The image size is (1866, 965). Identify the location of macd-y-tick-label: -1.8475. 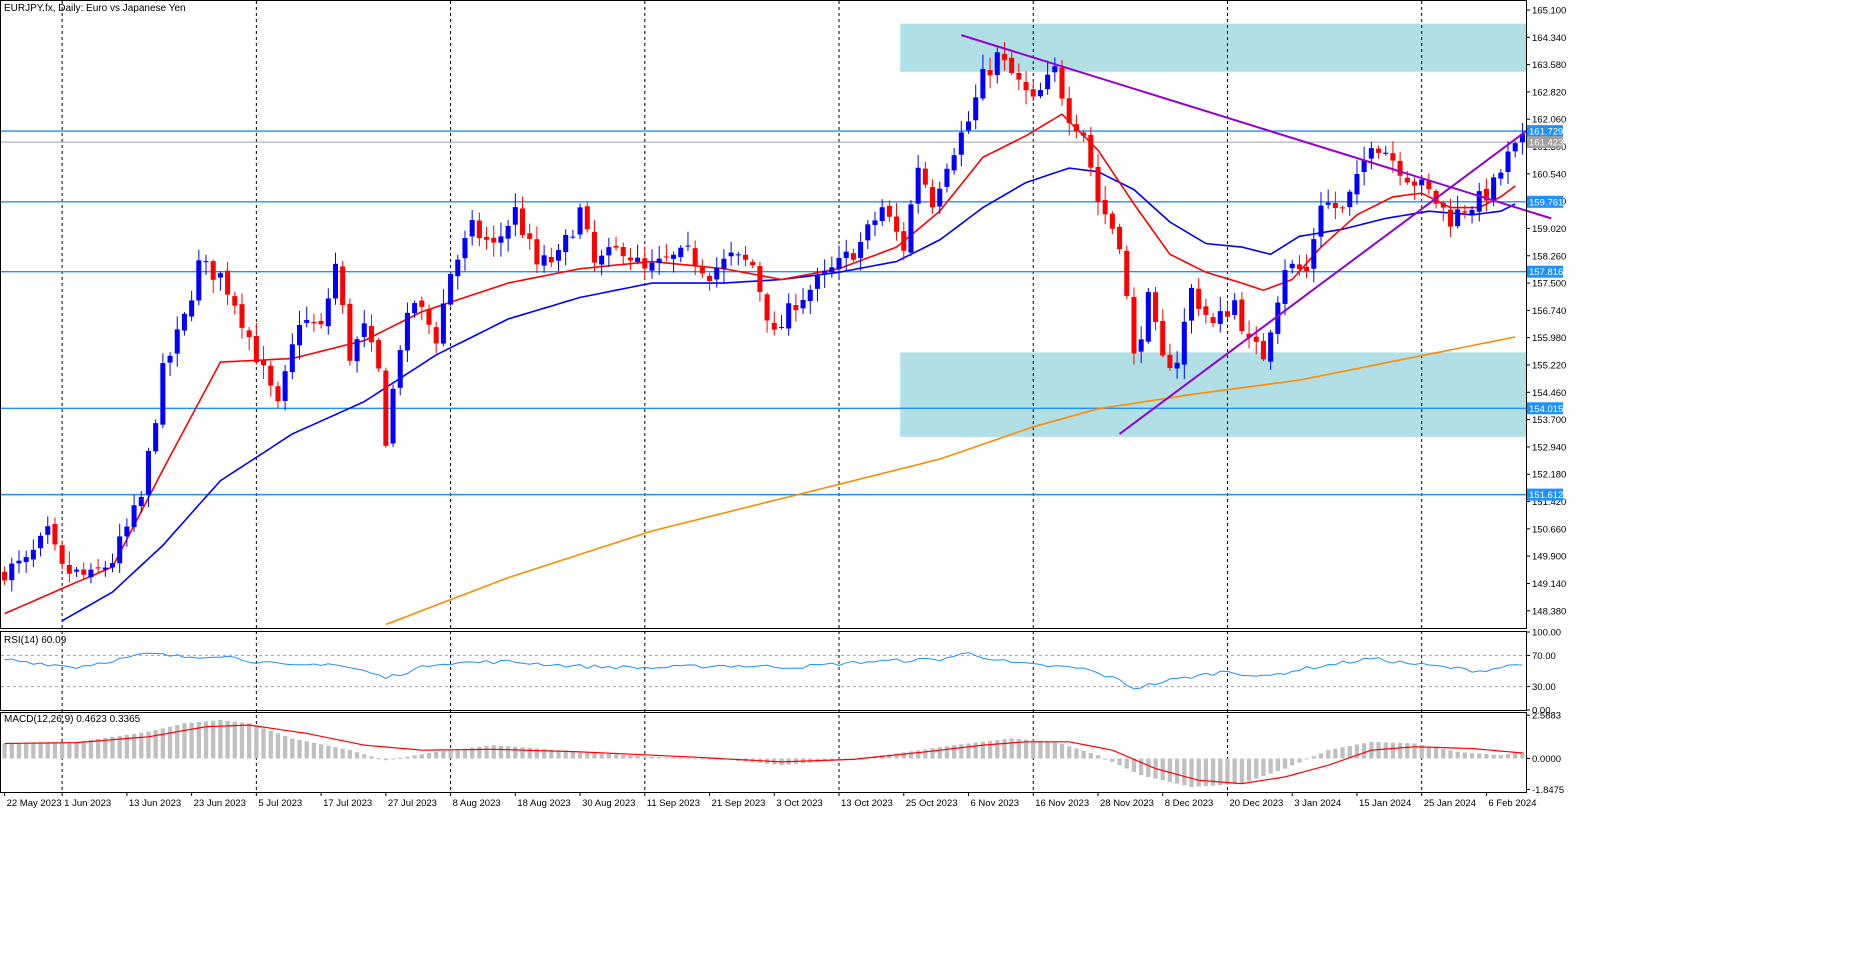
(1548, 790).